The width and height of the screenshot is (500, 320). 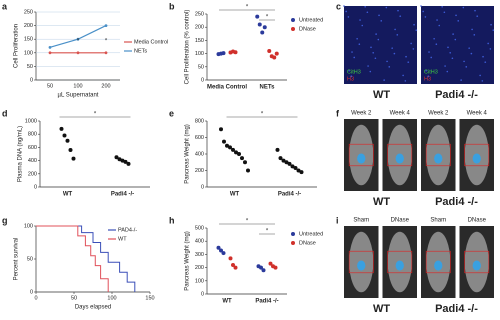 I want to click on legend-label: WT, so click(x=122, y=239).